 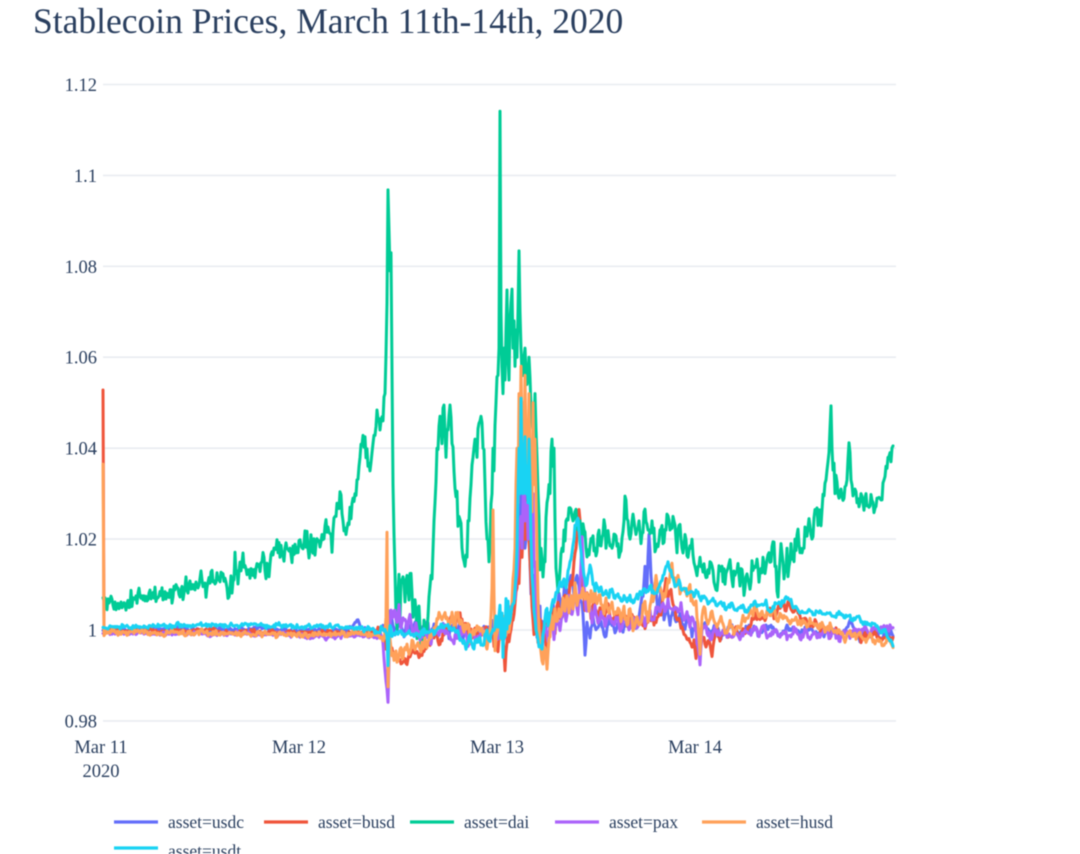 I want to click on svg-text: asset=husd, so click(x=794, y=822).